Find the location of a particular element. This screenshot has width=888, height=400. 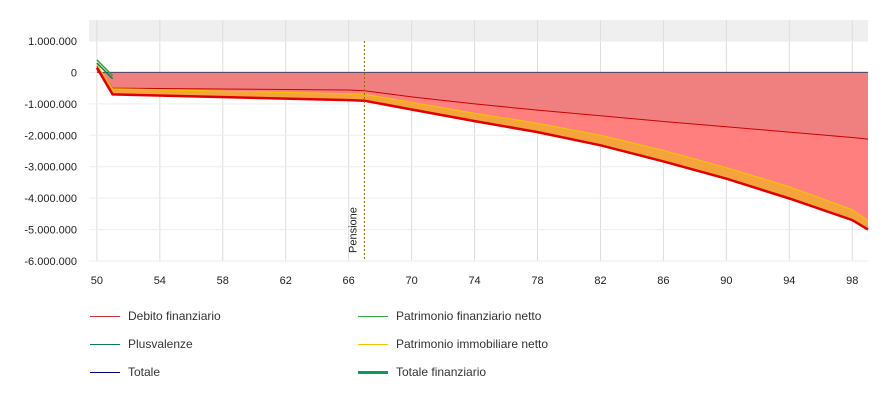

y-tick-label: 0 is located at coordinates (74, 73).